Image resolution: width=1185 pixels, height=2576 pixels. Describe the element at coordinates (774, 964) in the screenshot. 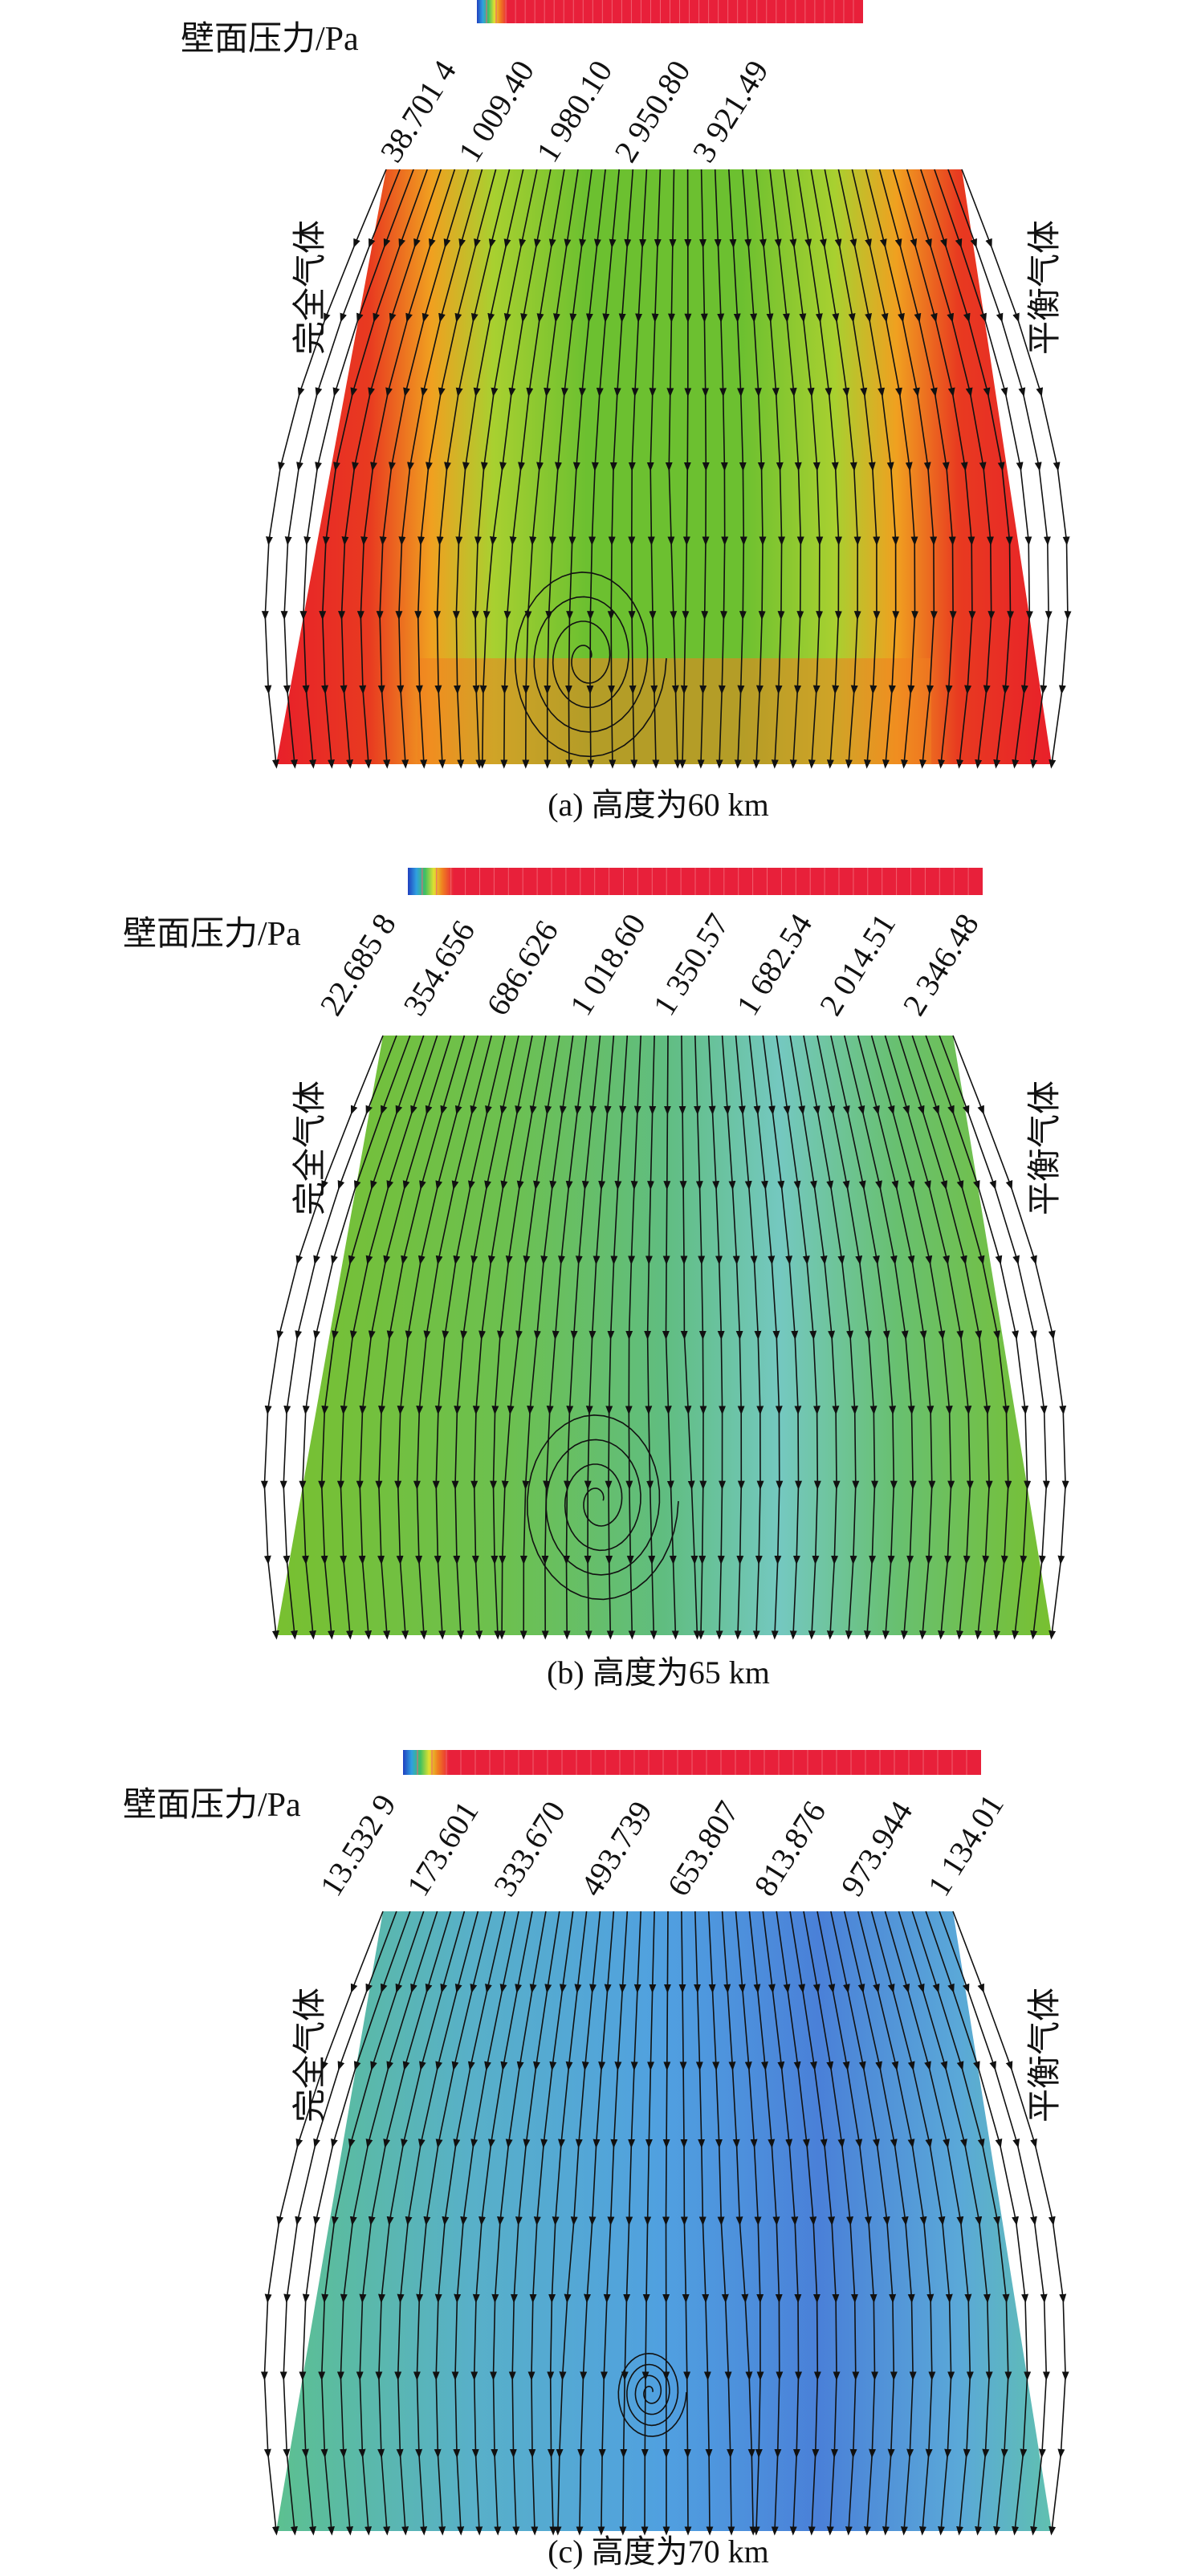

I see `colorbar-tick-label: 1 682.54` at that location.